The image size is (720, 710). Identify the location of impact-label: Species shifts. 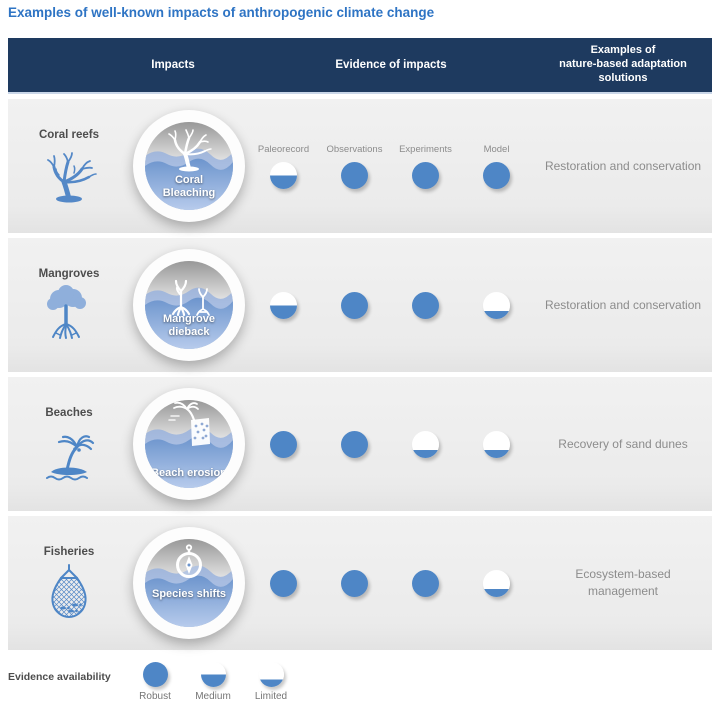
(189, 593).